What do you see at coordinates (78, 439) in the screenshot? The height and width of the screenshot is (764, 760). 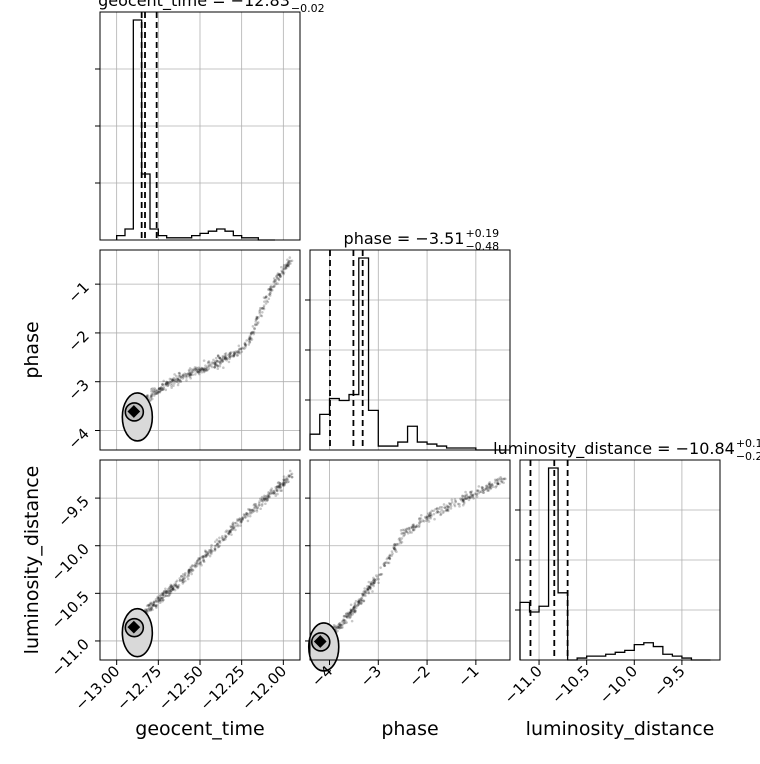 I see `y-tick-label: −4` at bounding box center [78, 439].